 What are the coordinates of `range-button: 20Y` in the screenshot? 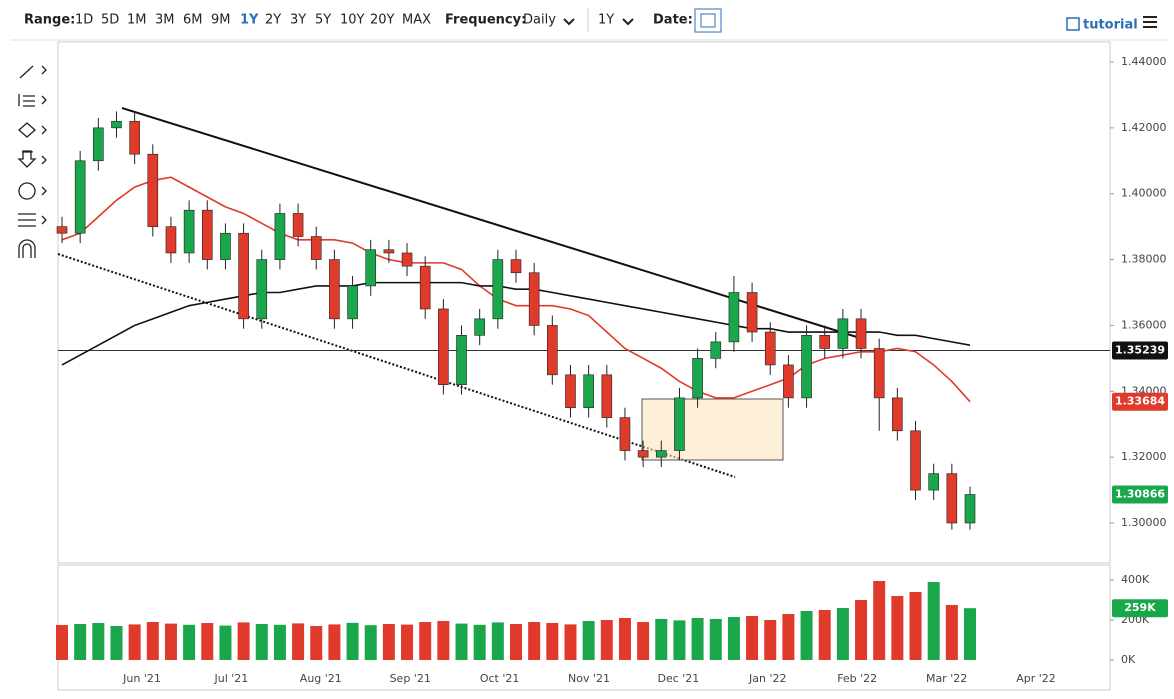 It's located at (382, 20).